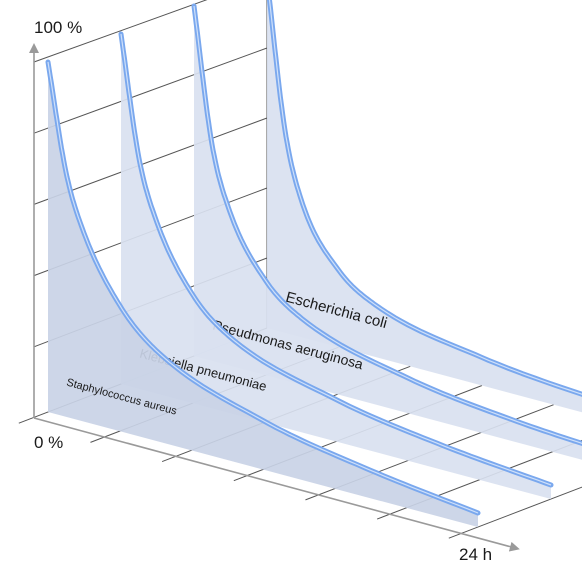 This screenshot has height=563, width=582. What do you see at coordinates (475, 554) in the screenshot?
I see `x-end-label: 24 h` at bounding box center [475, 554].